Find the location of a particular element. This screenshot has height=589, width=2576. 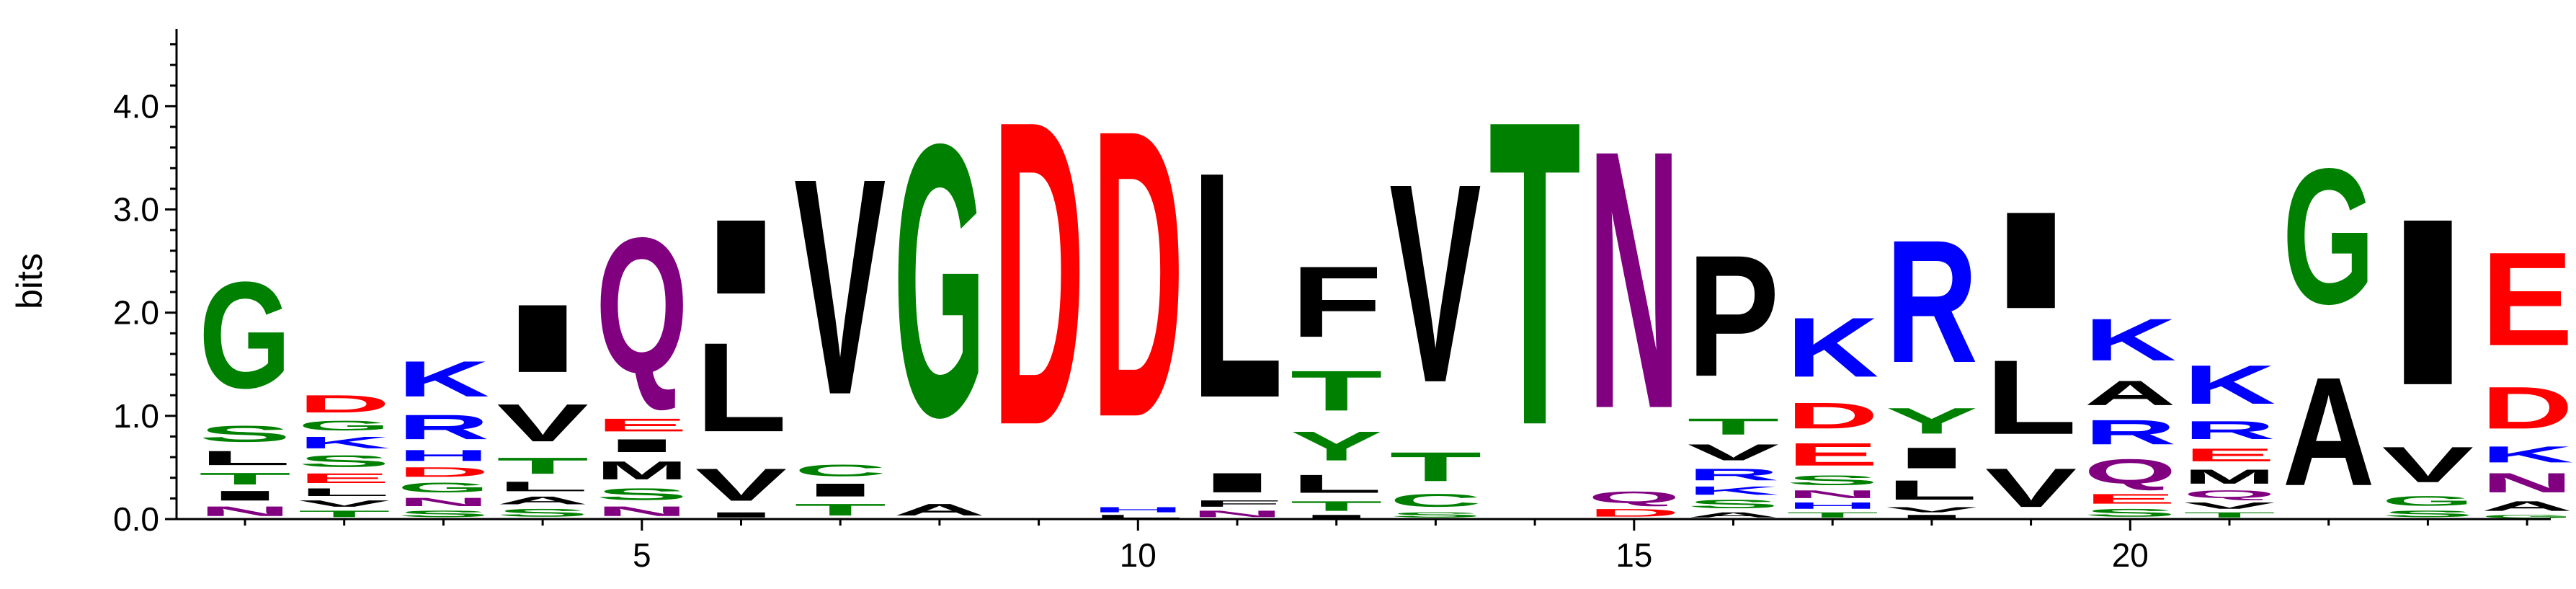

logo-letter-s-pos-3: S is located at coordinates (443, 514).